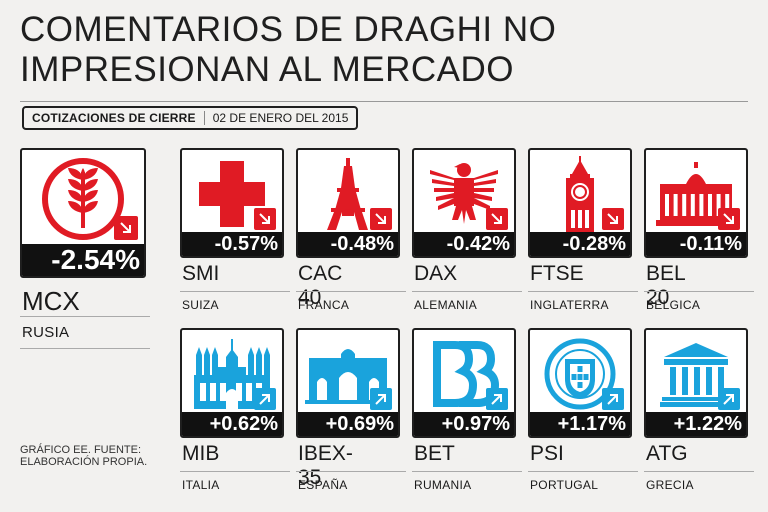 The image size is (768, 512). I want to click on change-value: +1.22%, so click(696, 424).